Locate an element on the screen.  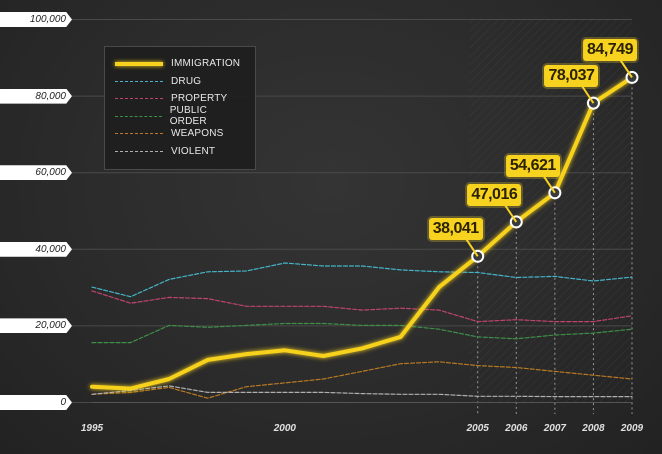
x-tick-label: 2008 is located at coordinates (593, 428).